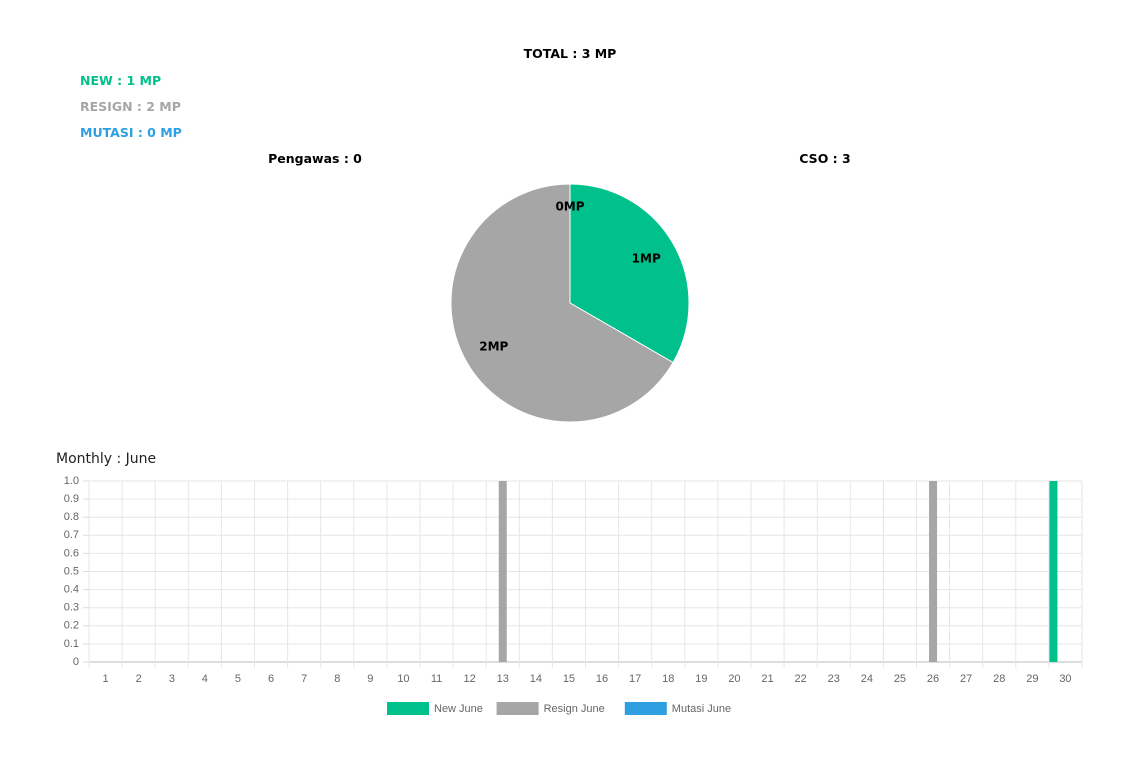  I want to click on x-tick-label: 19, so click(701, 679).